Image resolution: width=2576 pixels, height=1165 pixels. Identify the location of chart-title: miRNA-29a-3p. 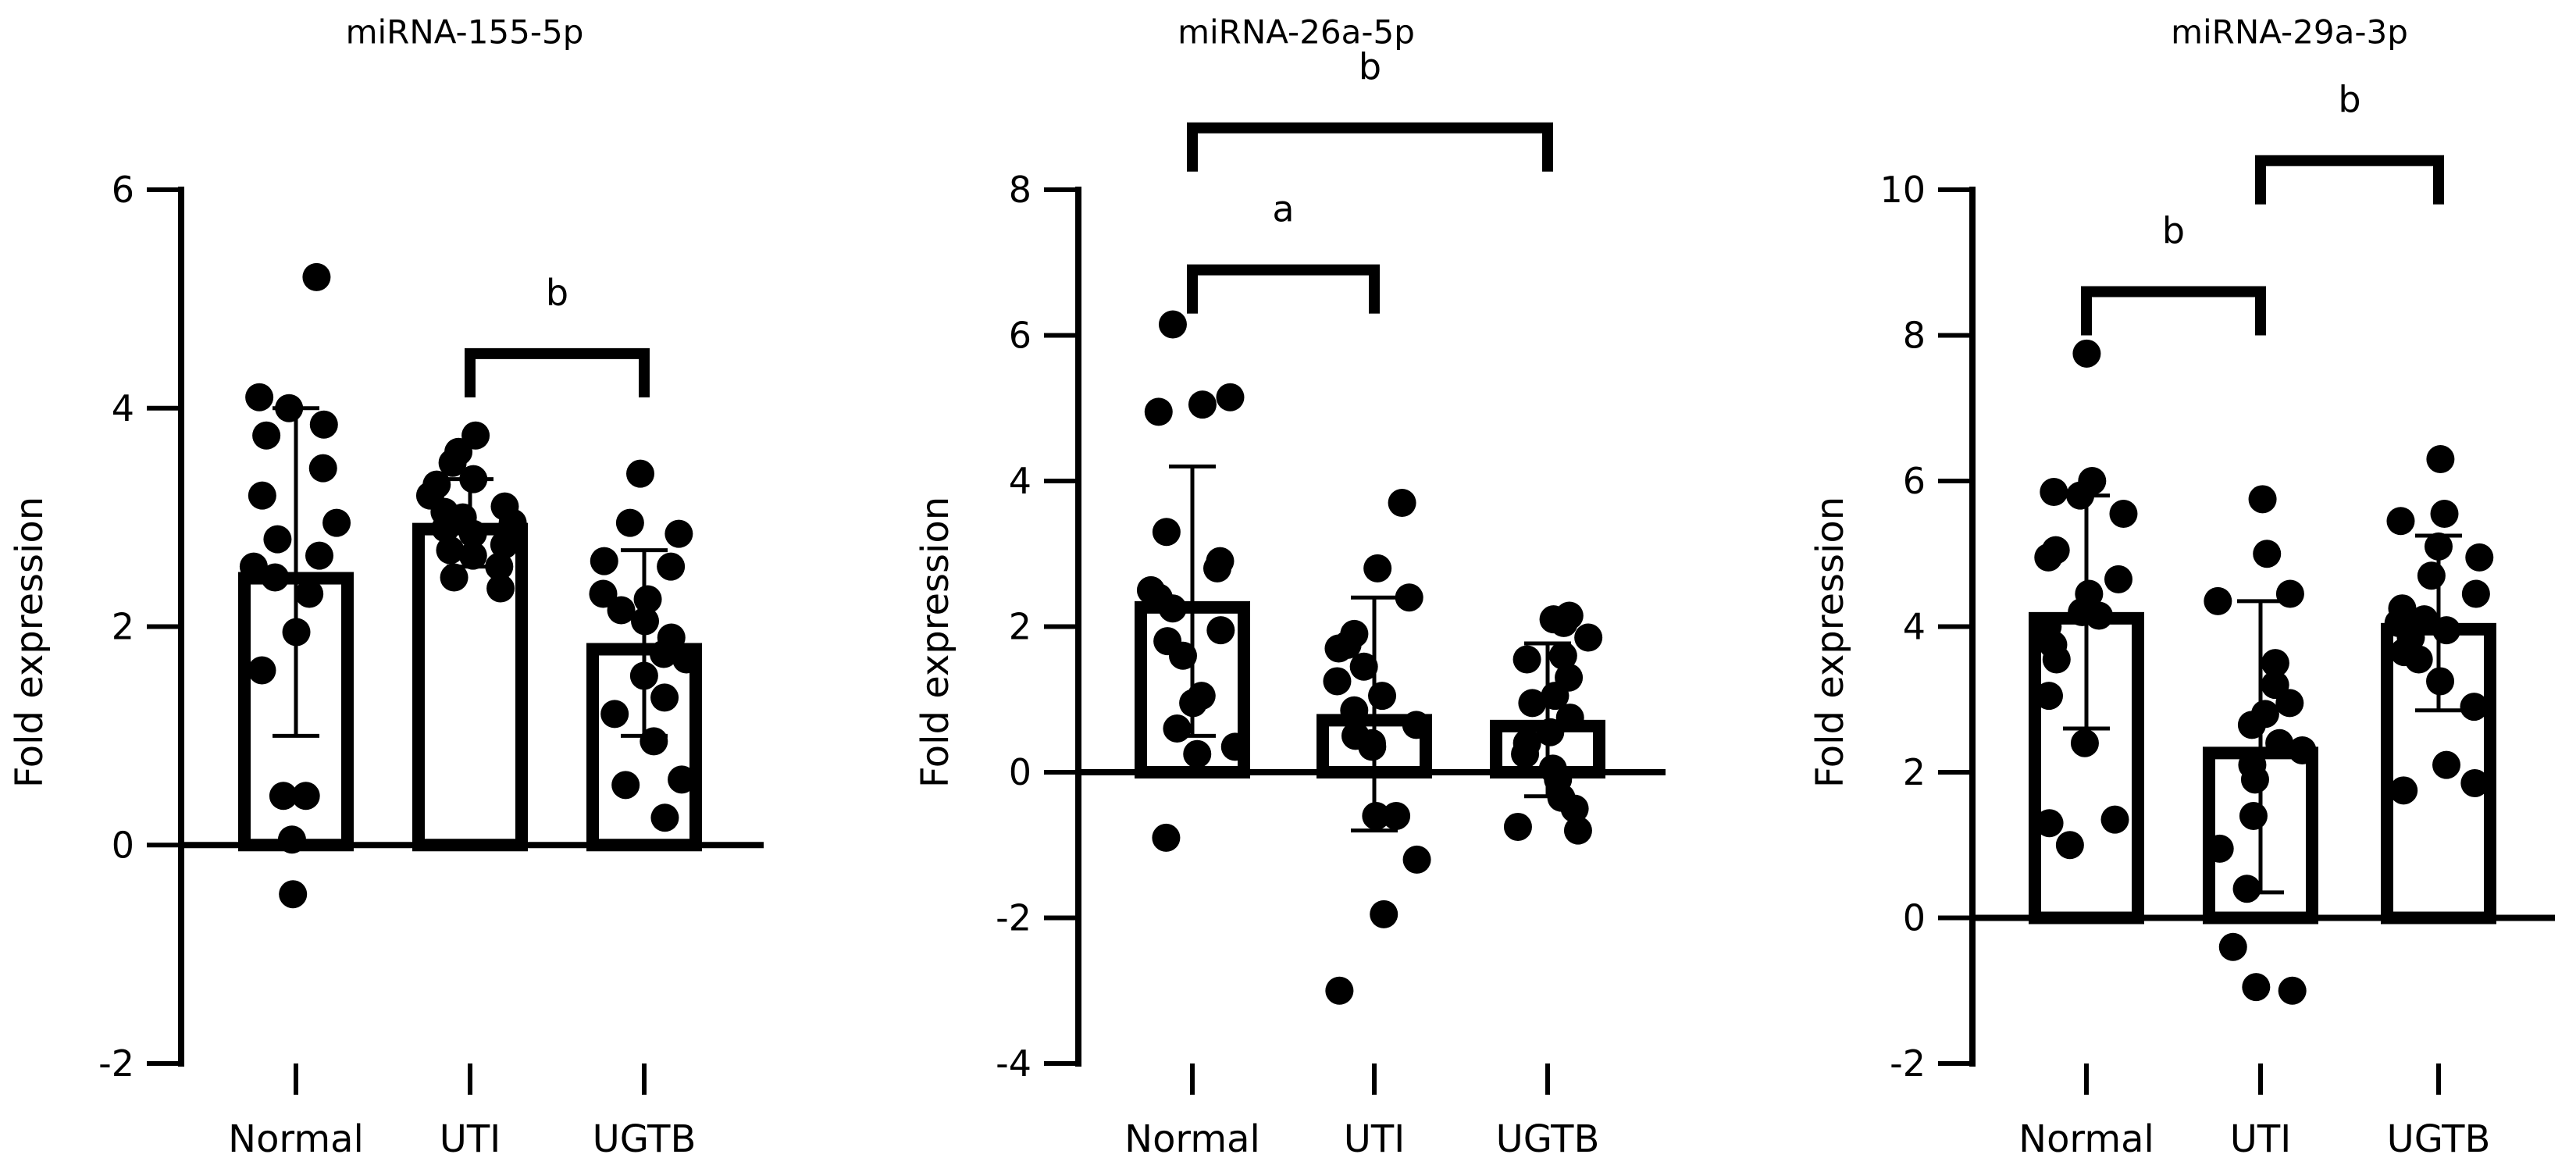
(2289, 32).